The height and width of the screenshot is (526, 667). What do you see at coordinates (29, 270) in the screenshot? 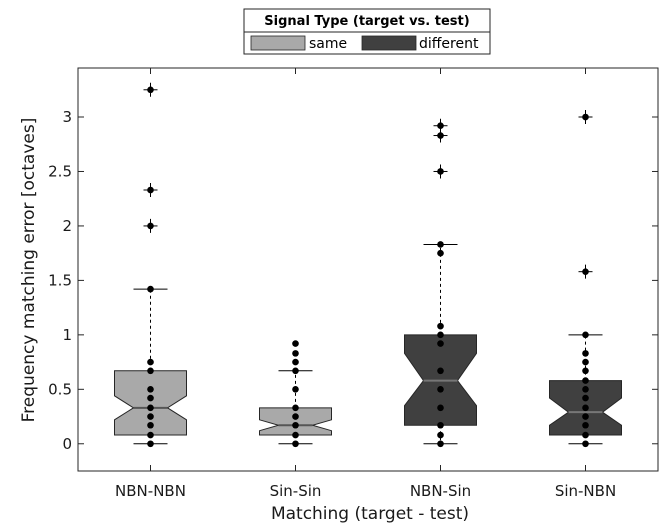
I see `y-axis-label: Frequency matching error [octaves]` at bounding box center [29, 270].